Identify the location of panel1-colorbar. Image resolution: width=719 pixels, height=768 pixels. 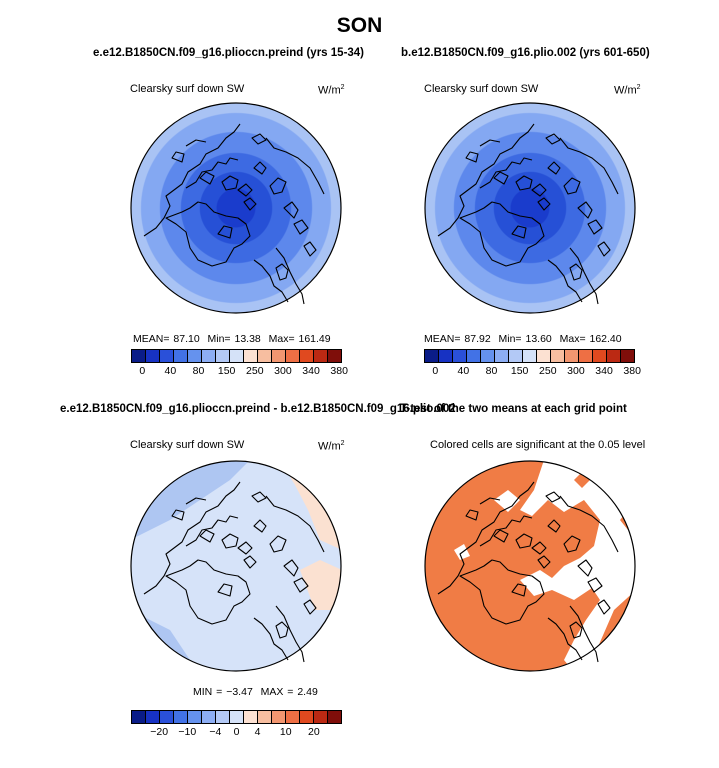
(236, 356).